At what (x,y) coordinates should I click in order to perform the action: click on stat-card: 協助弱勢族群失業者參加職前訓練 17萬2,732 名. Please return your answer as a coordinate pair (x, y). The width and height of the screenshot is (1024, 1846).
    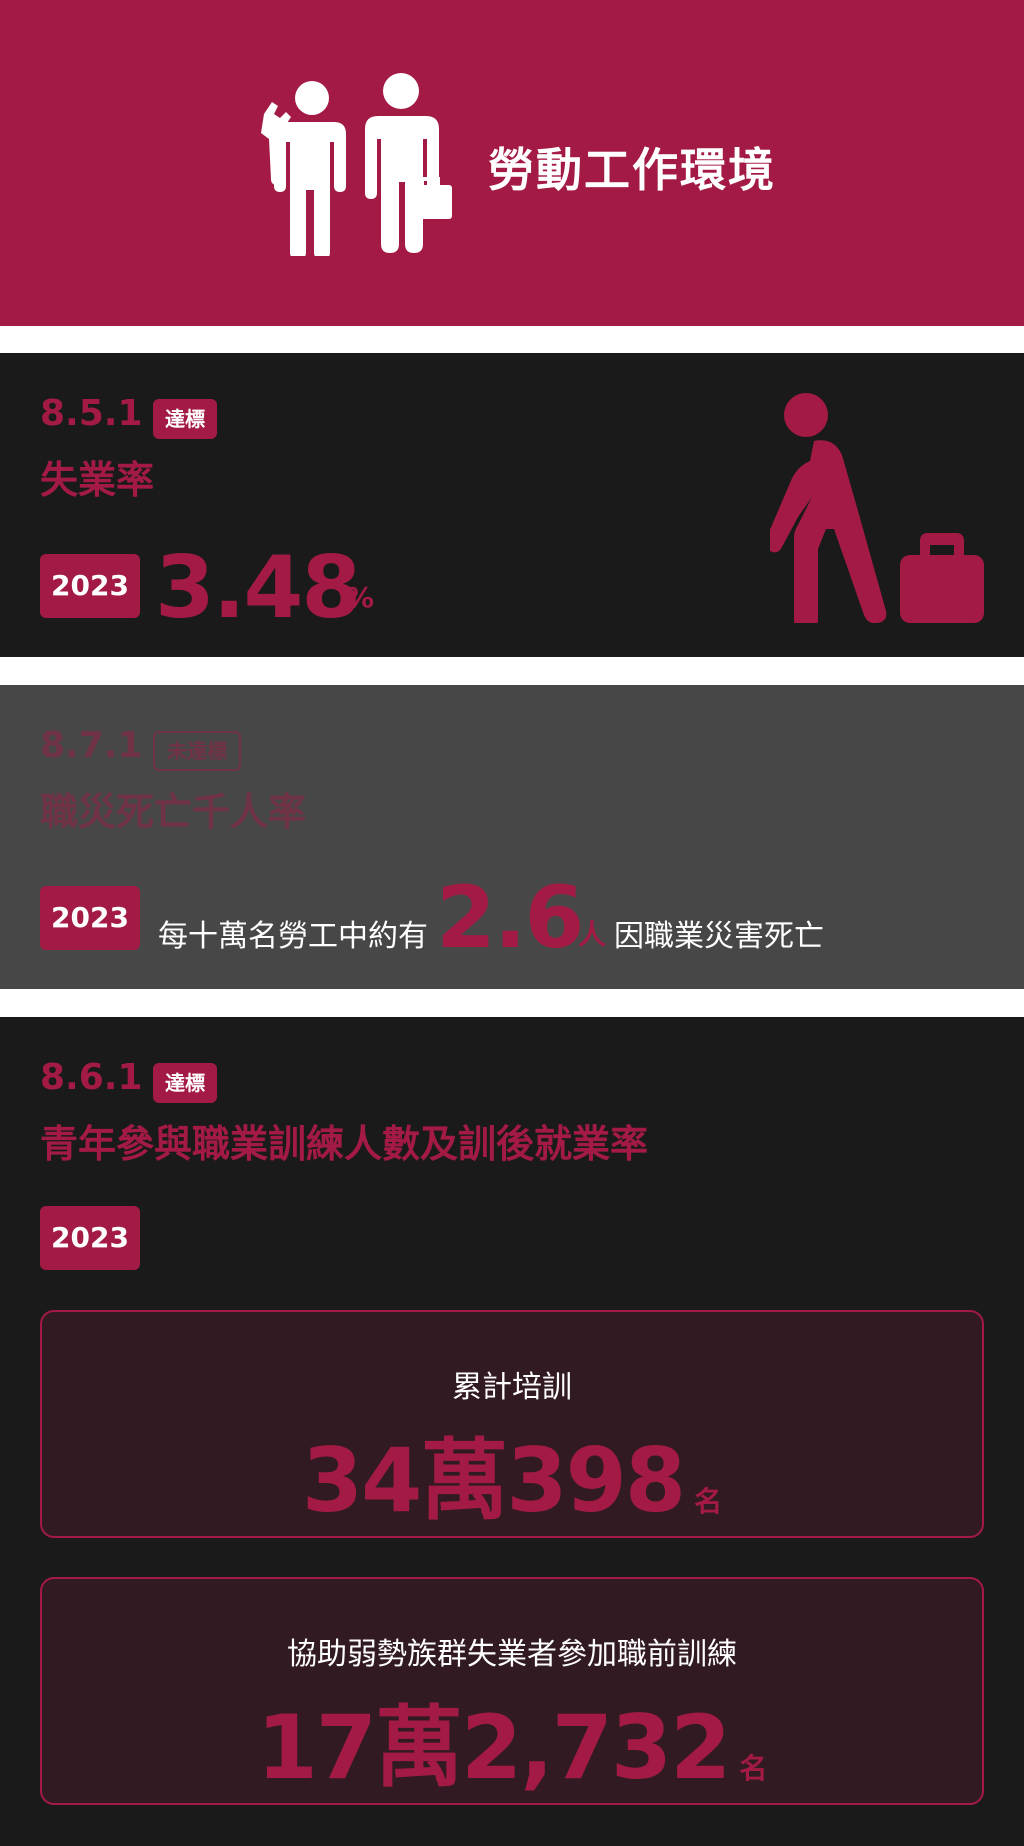
    Looking at the image, I should click on (512, 1691).